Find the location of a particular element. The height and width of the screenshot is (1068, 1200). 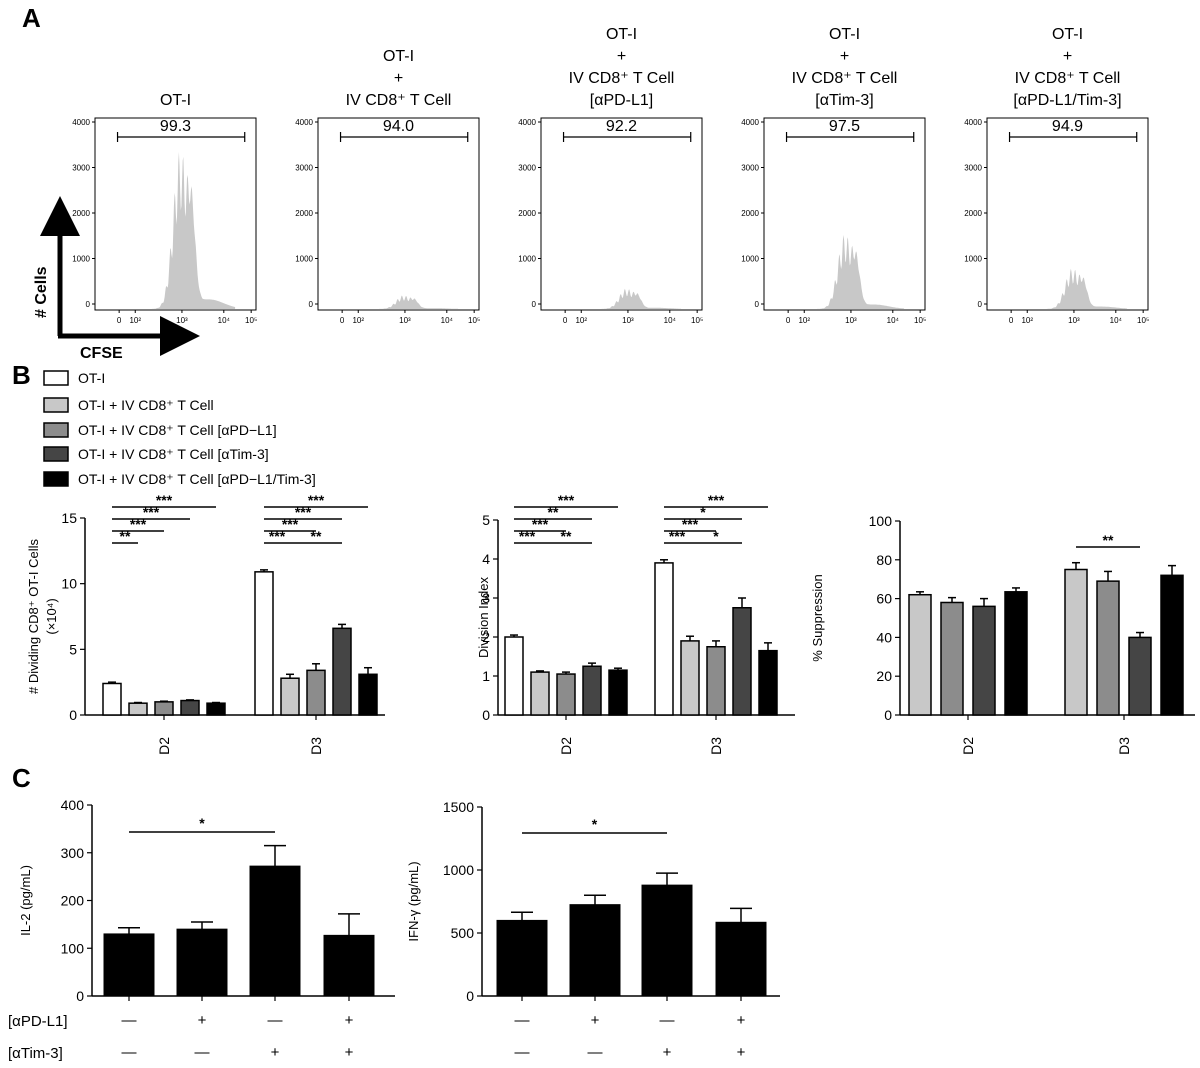

y-tick-label: 100 is located at coordinates (73, 948).